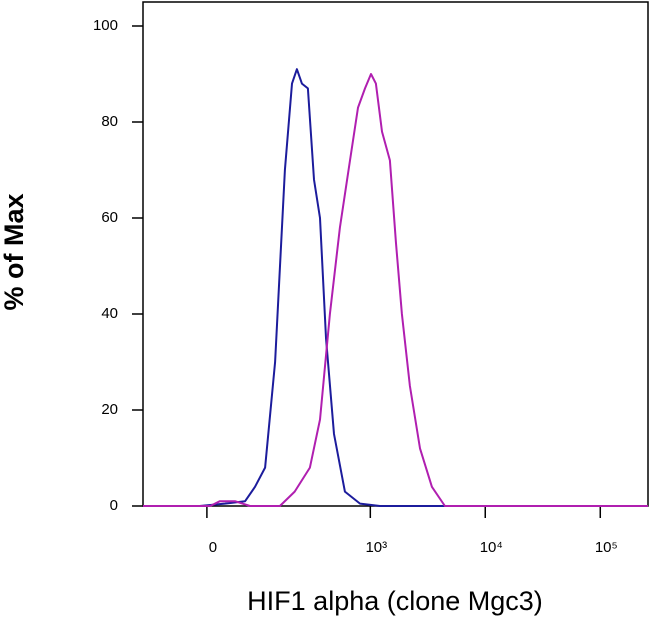  What do you see at coordinates (14, 251) in the screenshot?
I see `y-axis-title: % of Max` at bounding box center [14, 251].